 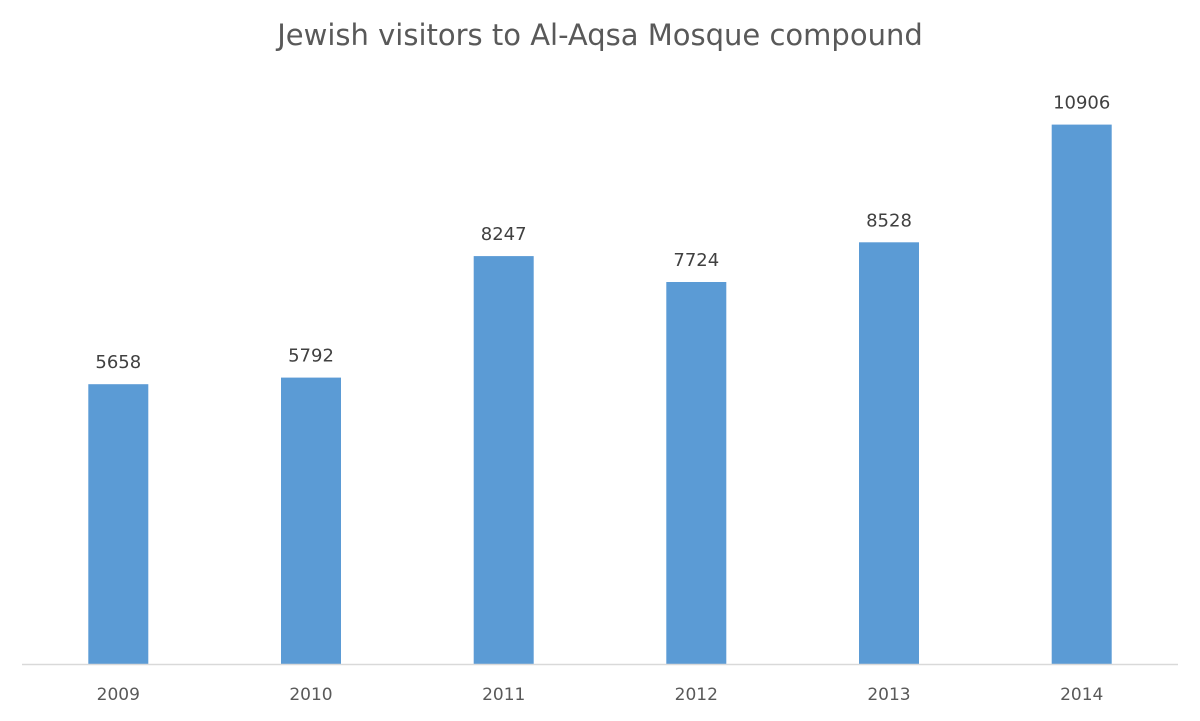 I want to click on data-label-2009: 5658, so click(x=118, y=362).